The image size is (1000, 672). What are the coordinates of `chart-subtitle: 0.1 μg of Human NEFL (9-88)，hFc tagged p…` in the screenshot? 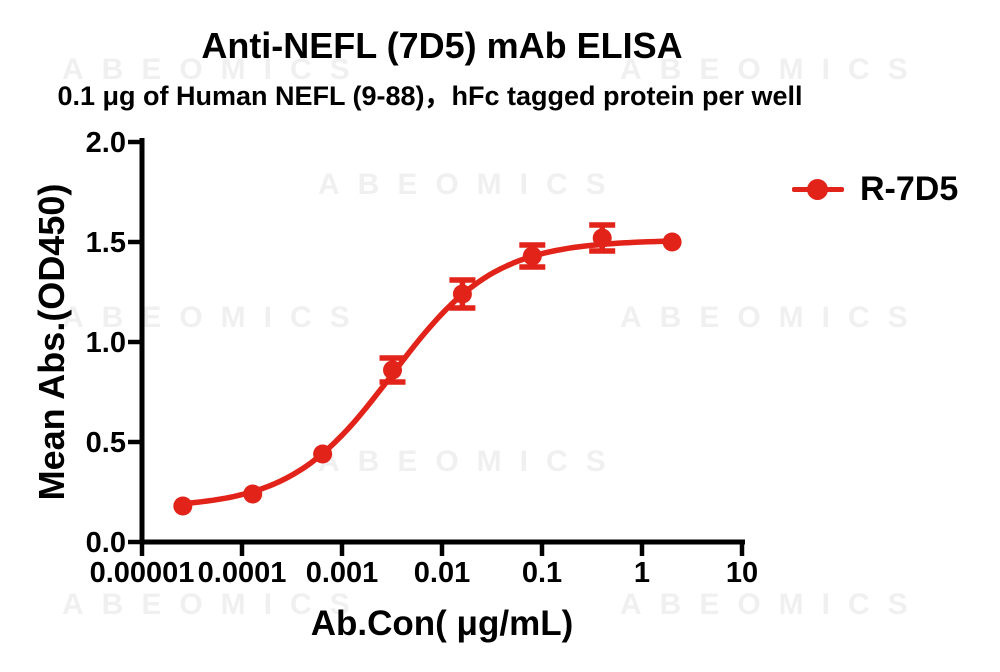 It's located at (430, 96).